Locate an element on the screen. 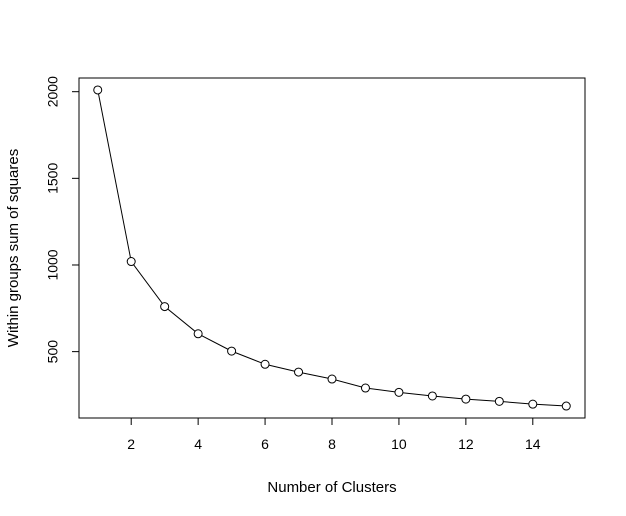 The image size is (626, 516). x-tick-label: 6 is located at coordinates (265, 444).